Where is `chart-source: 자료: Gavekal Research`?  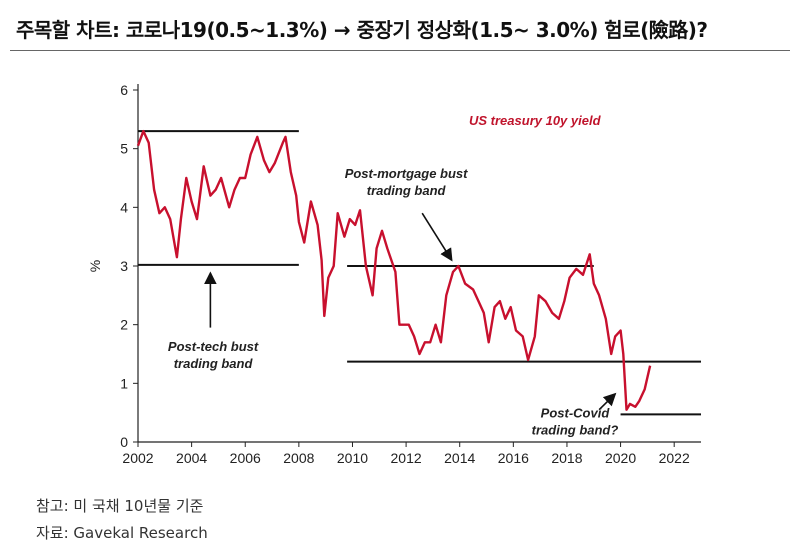 chart-source: 자료: Gavekal Research is located at coordinates (122, 533).